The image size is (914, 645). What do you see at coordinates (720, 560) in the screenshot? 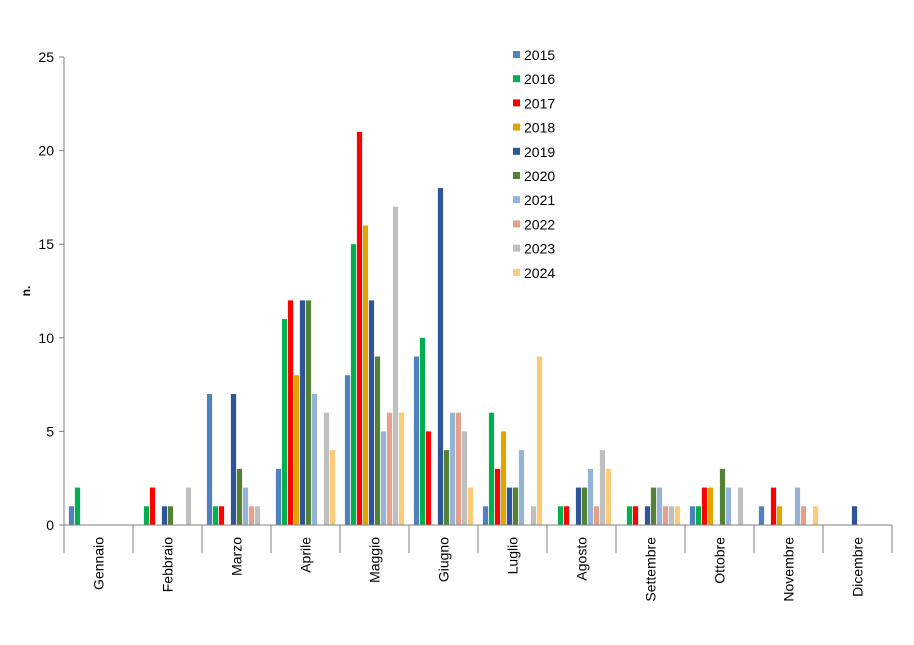
I see `x-category-label: Ottobre` at bounding box center [720, 560].